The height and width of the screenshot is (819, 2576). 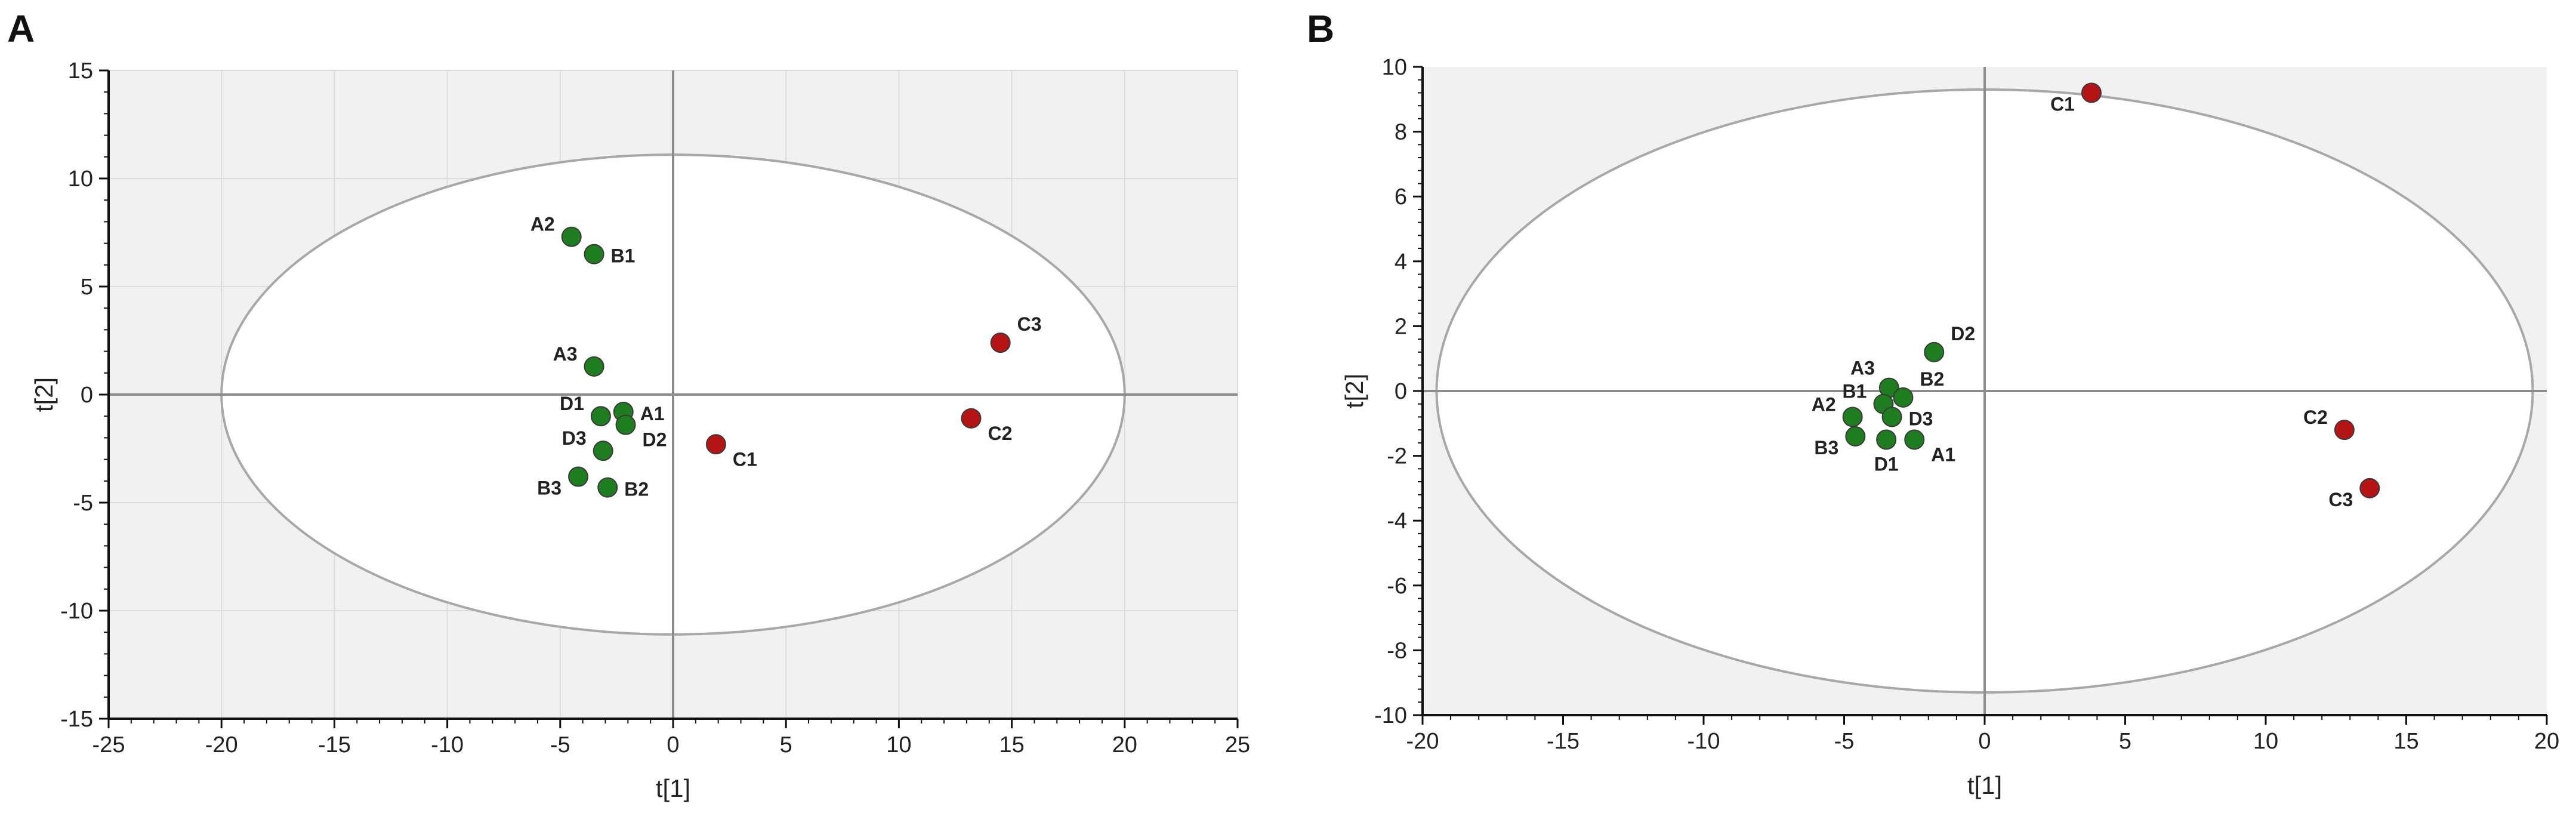 What do you see at coordinates (549, 489) in the screenshot?
I see `panel-a-point-label-b3: B3` at bounding box center [549, 489].